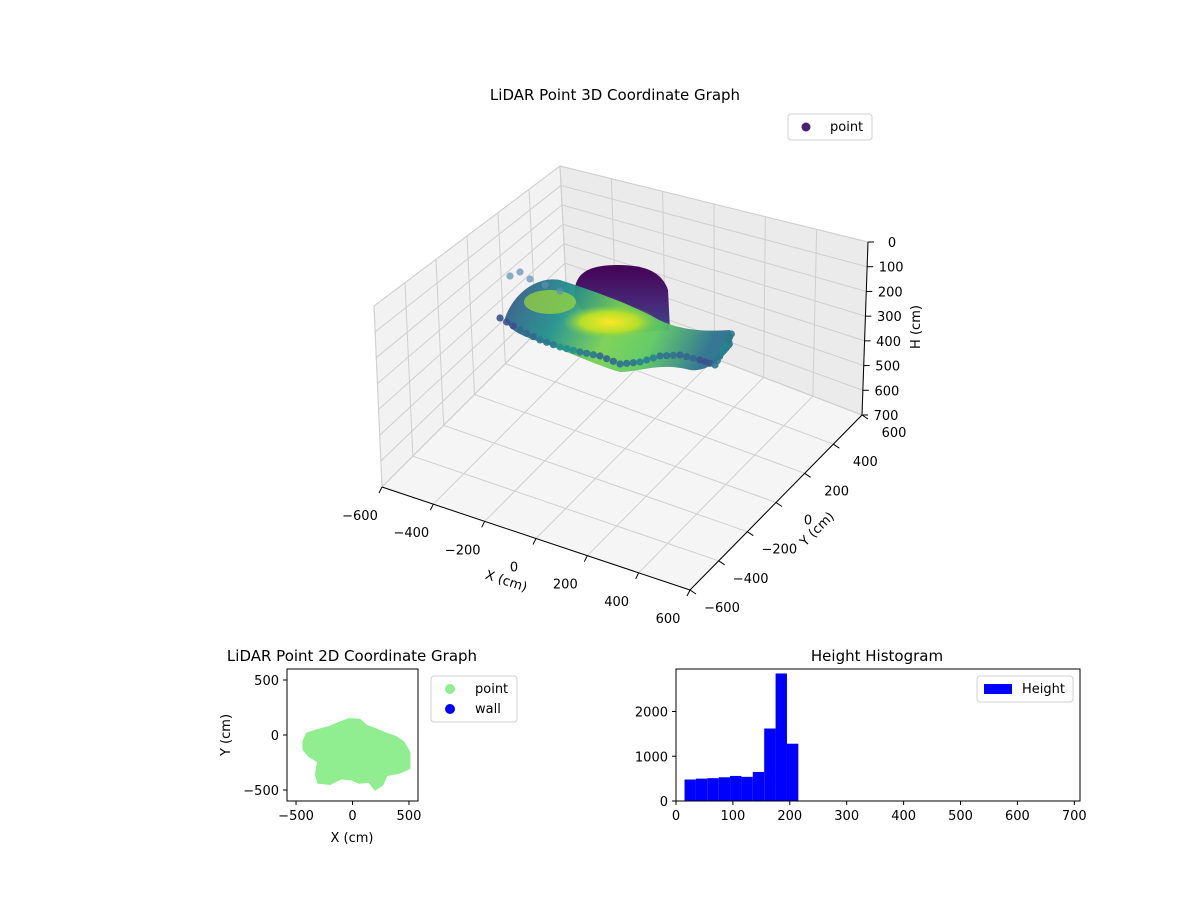 This screenshot has width=1200, height=900. What do you see at coordinates (664, 802) in the screenshot?
I see `y-tick-label-histogram: 0` at bounding box center [664, 802].